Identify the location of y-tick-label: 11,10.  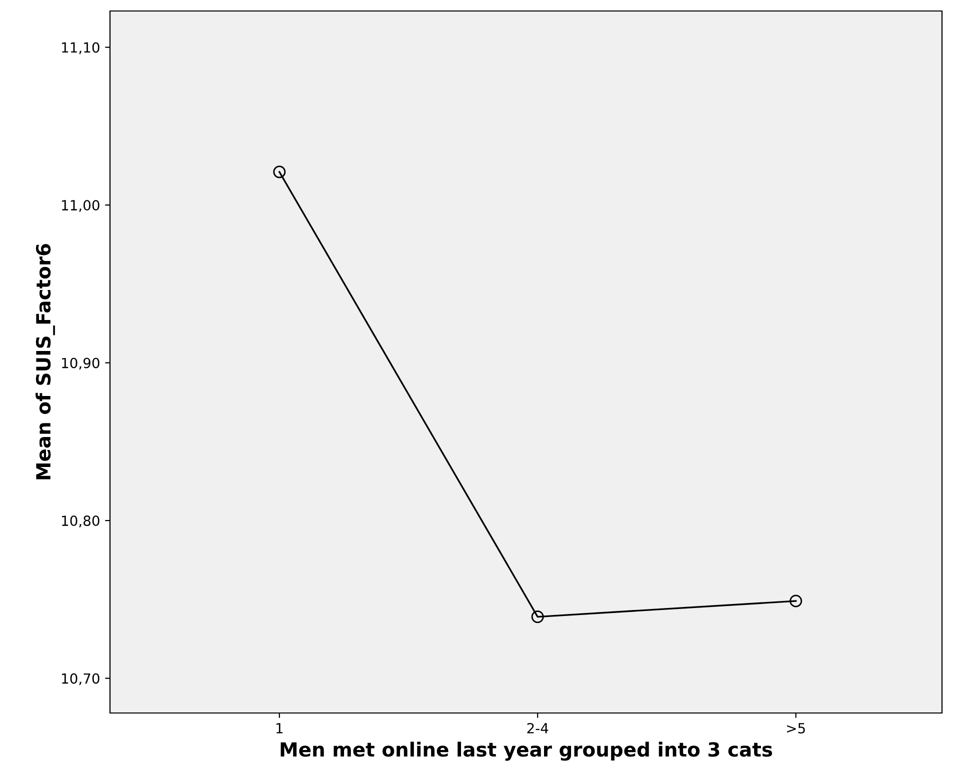
(81, 48).